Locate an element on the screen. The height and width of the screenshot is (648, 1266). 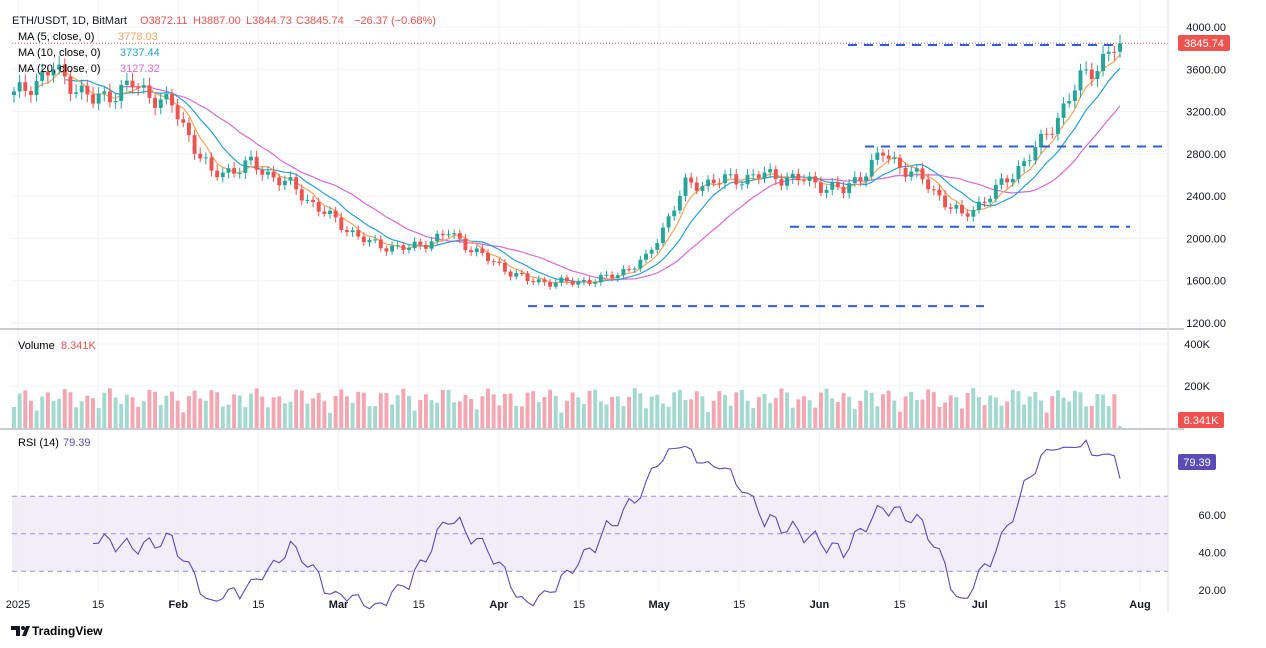
volume-label: Volume is located at coordinates (36, 346).